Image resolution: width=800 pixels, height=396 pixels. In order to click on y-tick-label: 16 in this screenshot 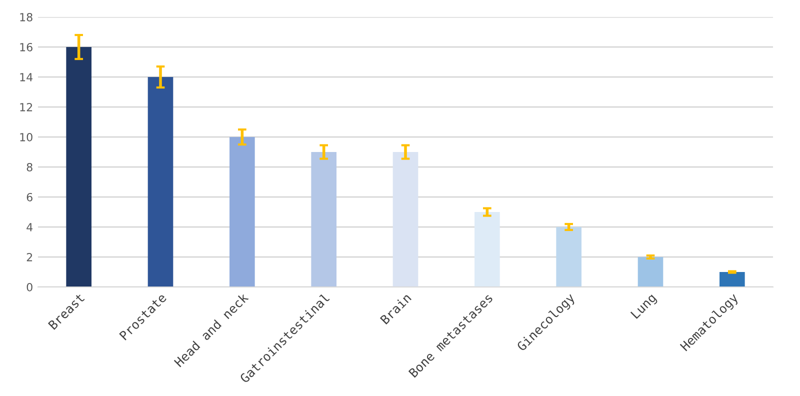, I will do `click(26, 47)`.